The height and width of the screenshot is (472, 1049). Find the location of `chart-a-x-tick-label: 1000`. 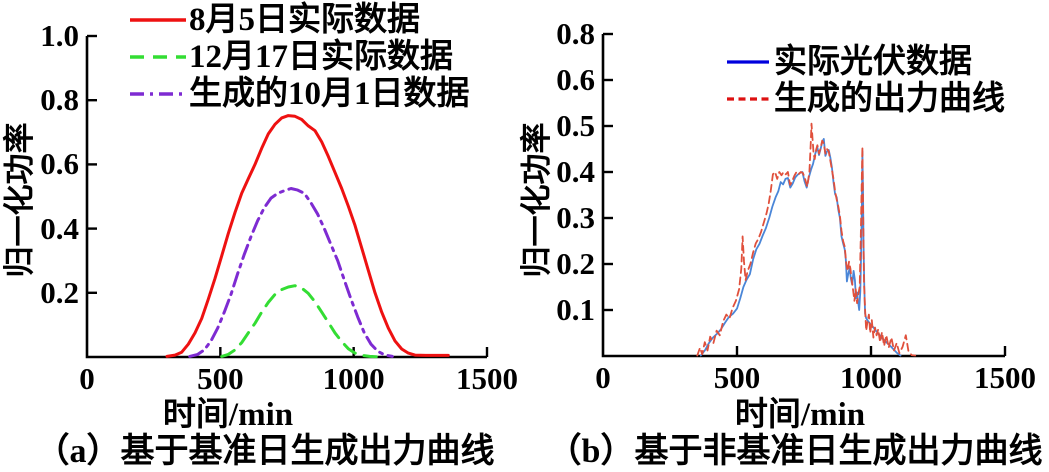

chart-a-x-tick-label: 1000 is located at coordinates (353, 378).